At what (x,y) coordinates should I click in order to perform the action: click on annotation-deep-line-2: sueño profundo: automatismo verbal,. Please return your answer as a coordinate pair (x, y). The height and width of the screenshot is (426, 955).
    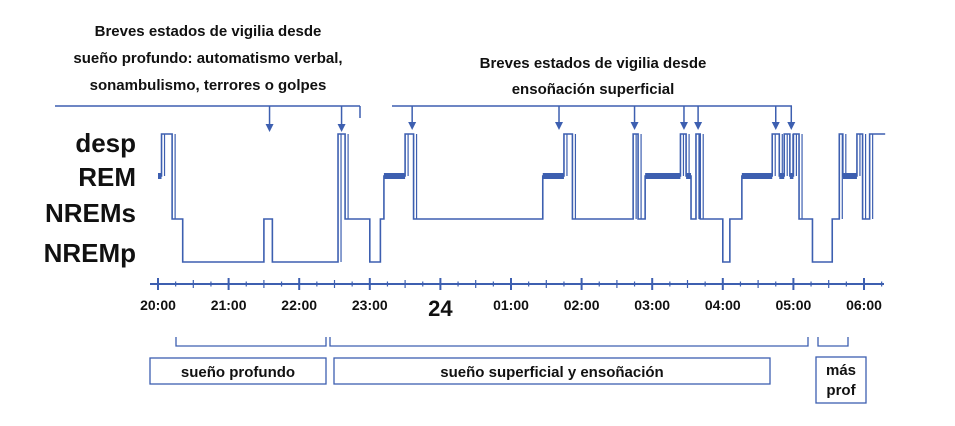
    Looking at the image, I should click on (207, 58).